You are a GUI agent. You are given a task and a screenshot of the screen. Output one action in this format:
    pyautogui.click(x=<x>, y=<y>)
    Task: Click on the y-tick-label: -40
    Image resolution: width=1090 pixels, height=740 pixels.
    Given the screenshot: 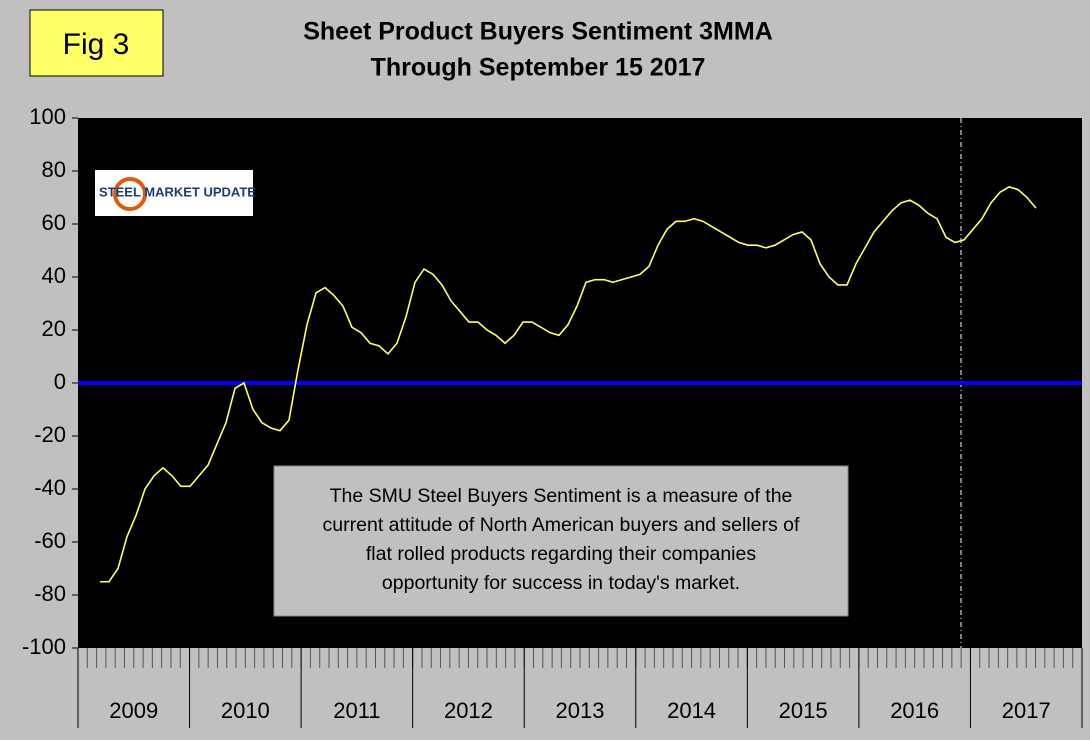 What is the action you would take?
    pyautogui.click(x=50, y=487)
    